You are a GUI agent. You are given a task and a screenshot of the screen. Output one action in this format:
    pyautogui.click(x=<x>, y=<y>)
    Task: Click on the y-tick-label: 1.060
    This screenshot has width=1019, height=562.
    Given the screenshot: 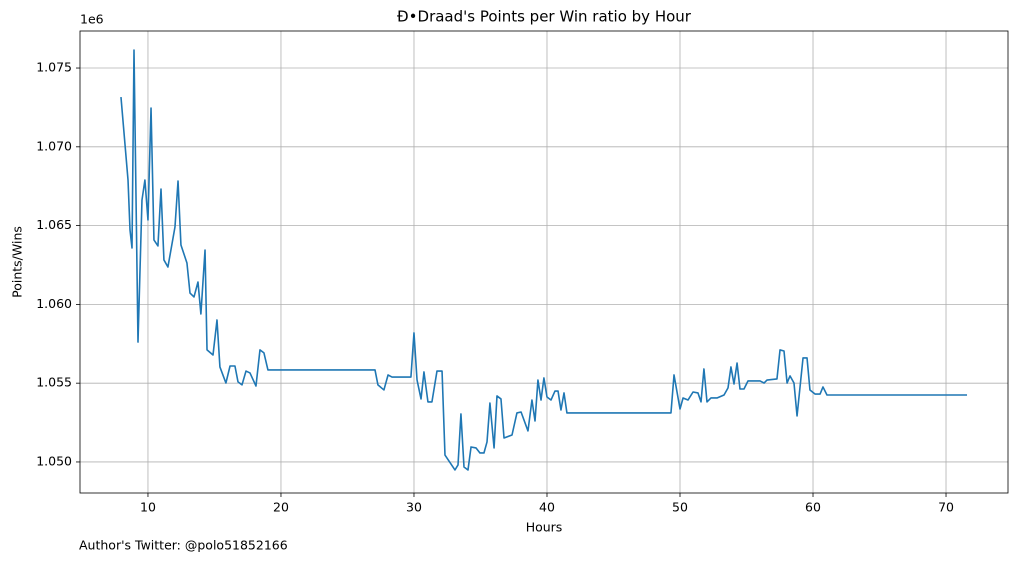 What is the action you would take?
    pyautogui.click(x=54, y=303)
    